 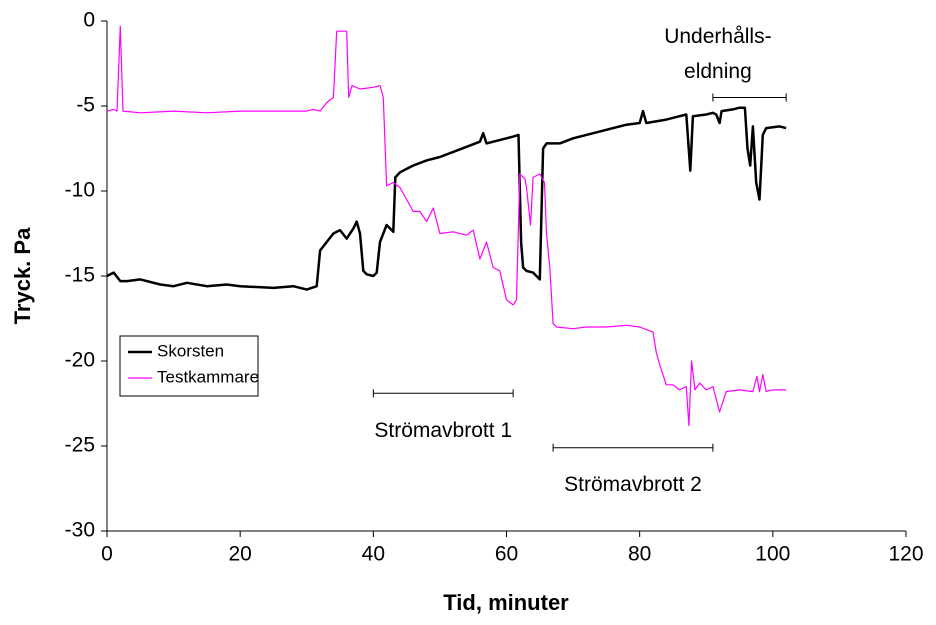 I want to click on legend-box, so click(x=189, y=366).